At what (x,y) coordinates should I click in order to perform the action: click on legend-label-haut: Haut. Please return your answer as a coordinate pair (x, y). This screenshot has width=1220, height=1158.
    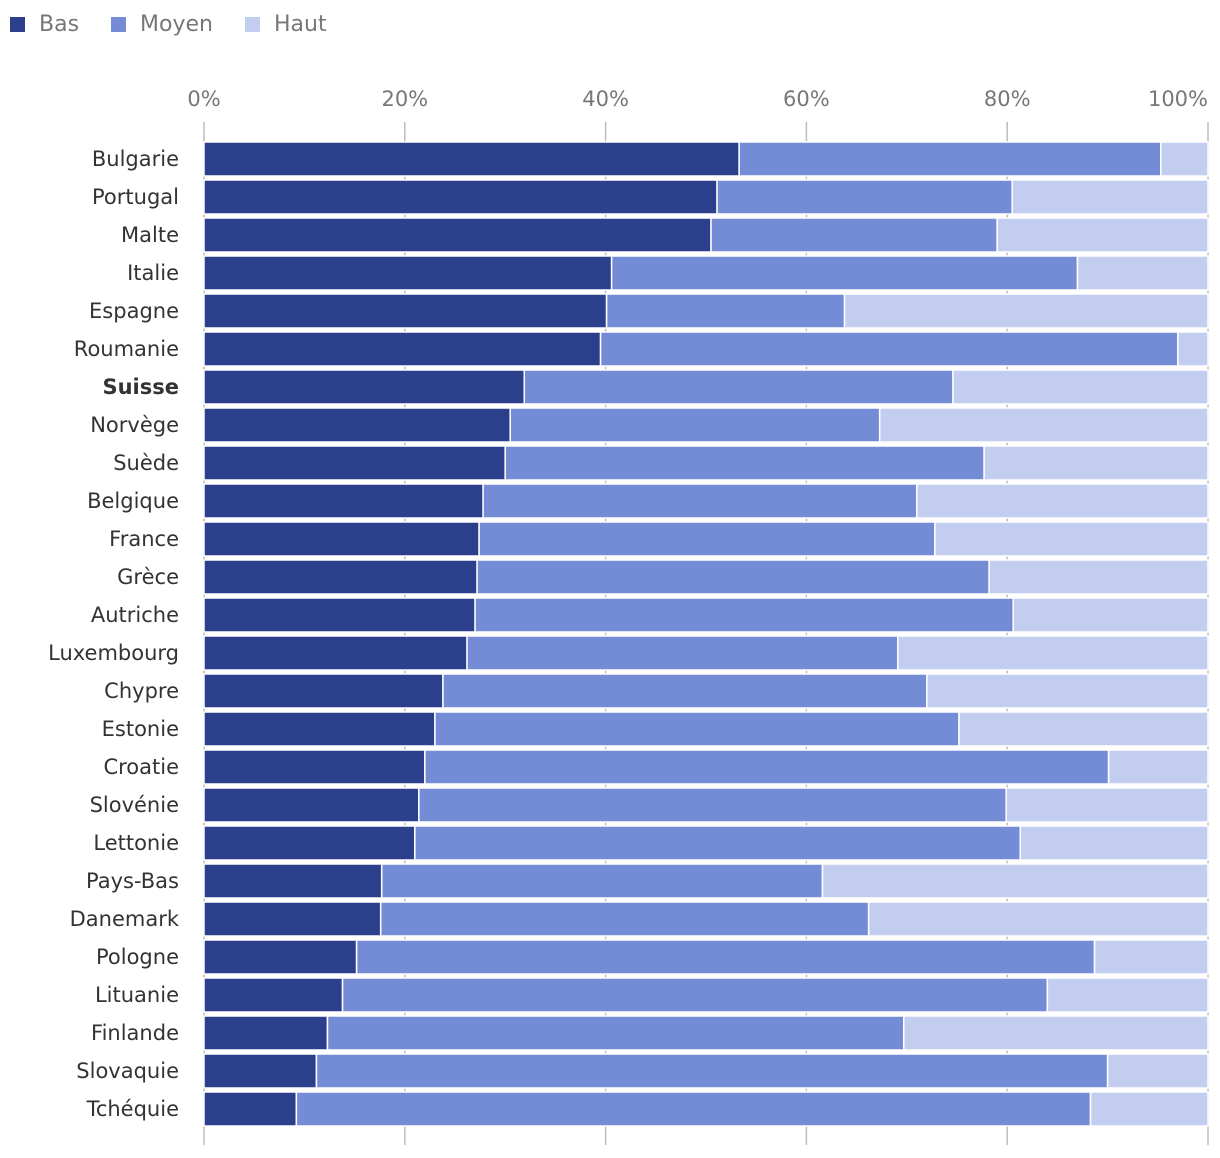
    Looking at the image, I should click on (300, 24).